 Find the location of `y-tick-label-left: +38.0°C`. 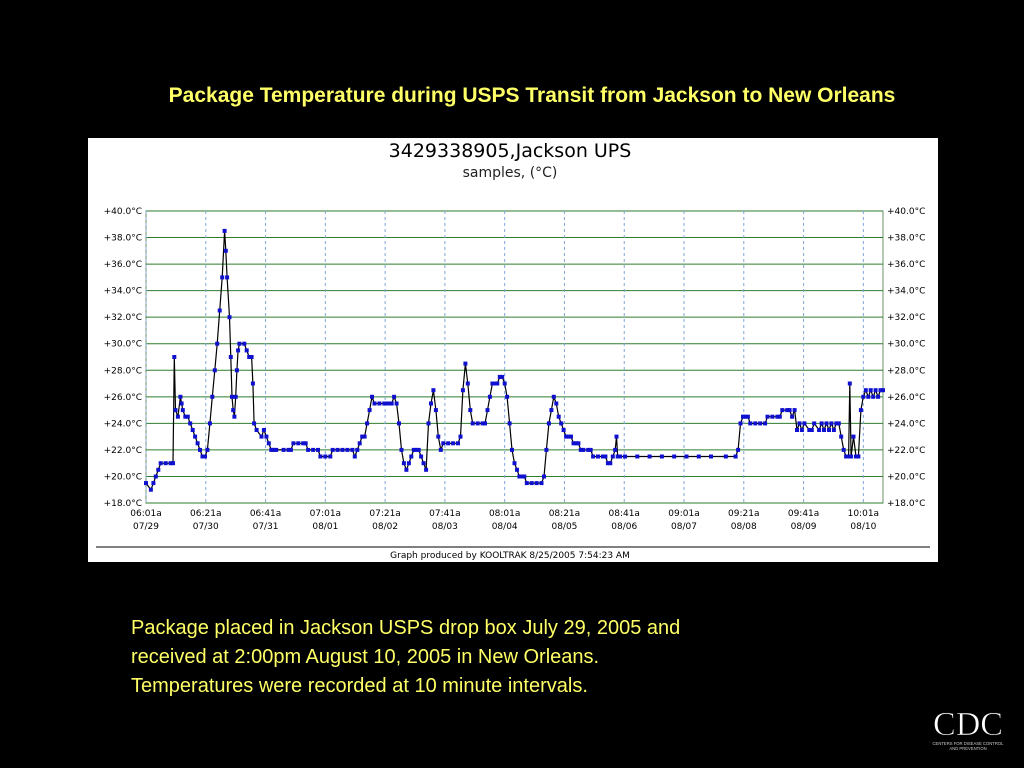

y-tick-label-left: +38.0°C is located at coordinates (123, 239).